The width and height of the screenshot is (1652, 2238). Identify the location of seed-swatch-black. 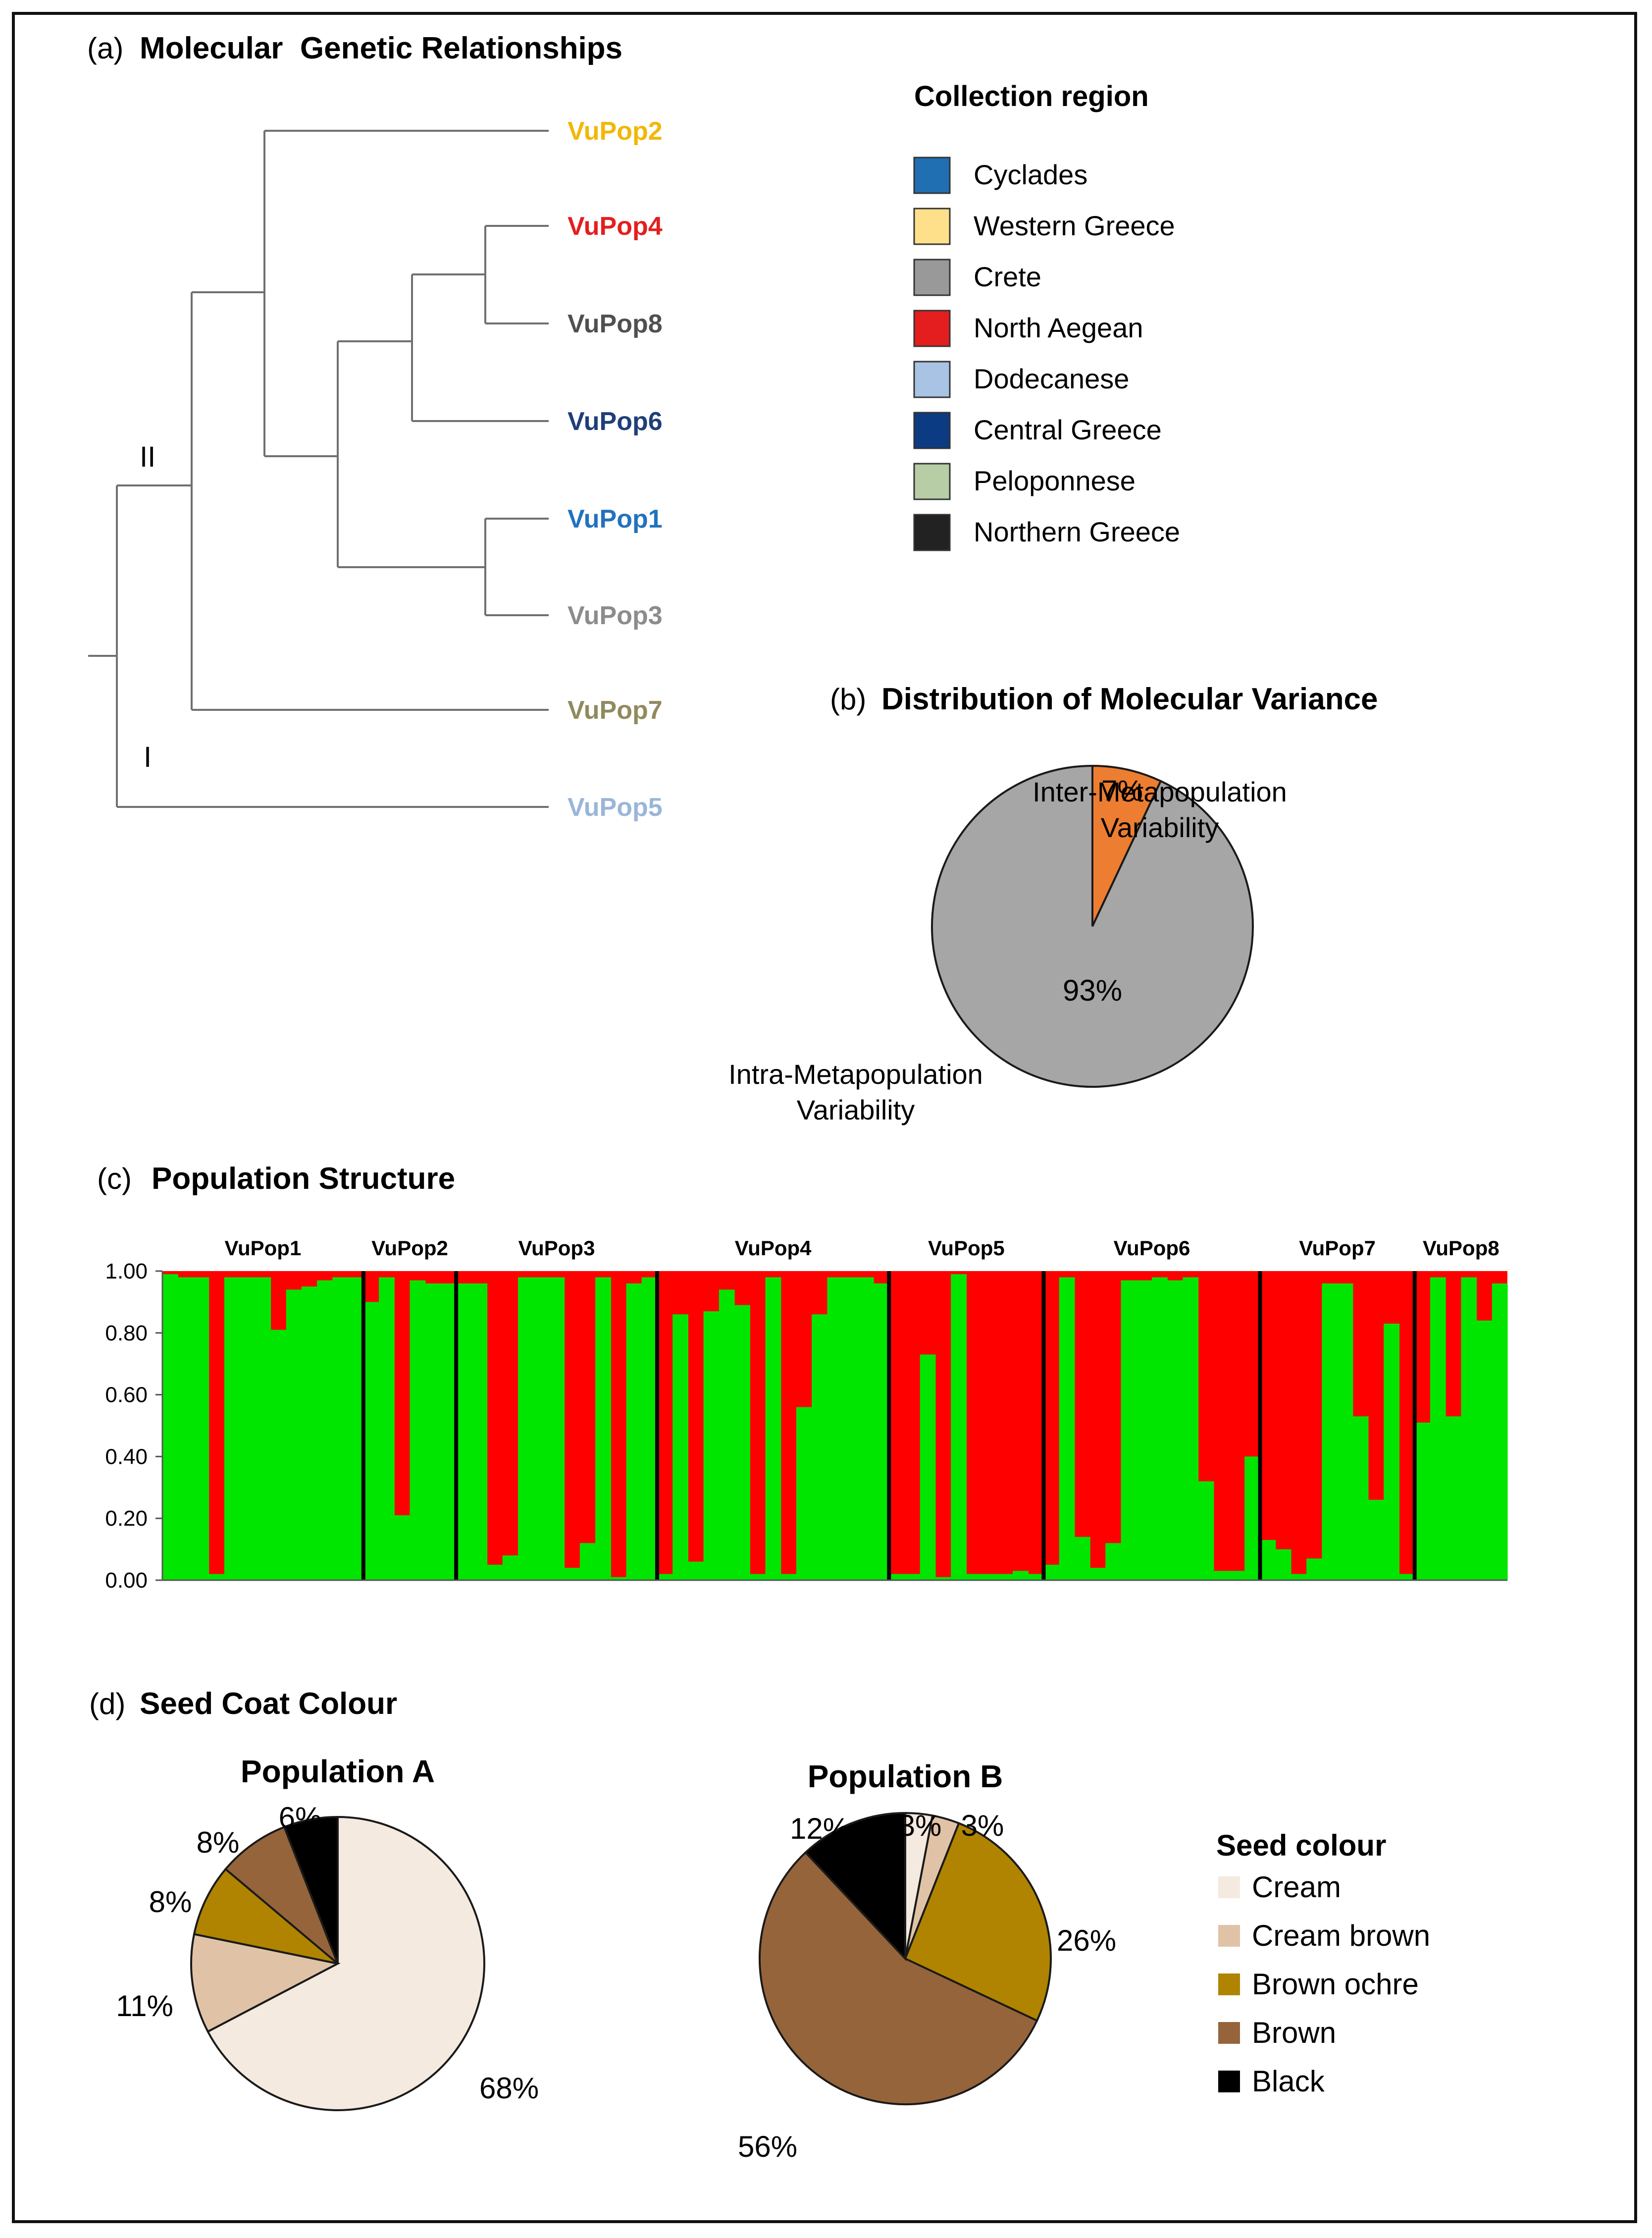
(1229, 2081).